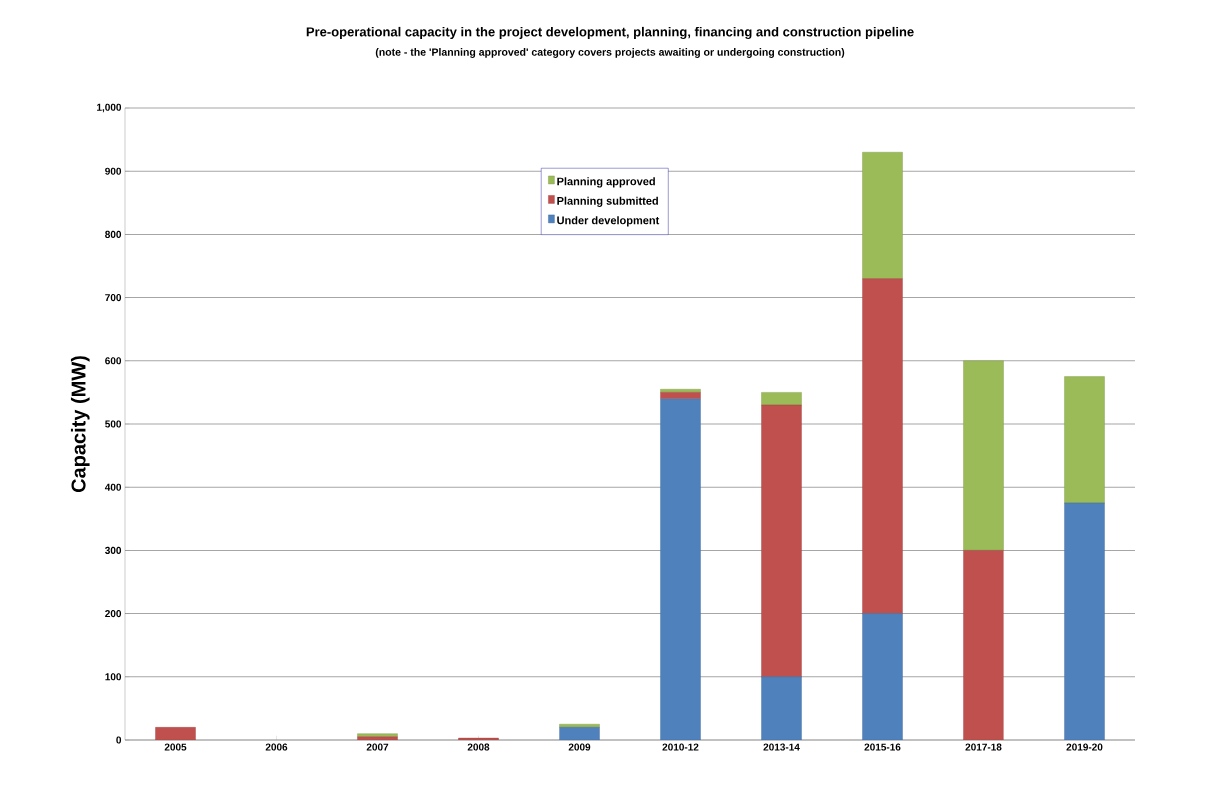 The image size is (1206, 789). What do you see at coordinates (608, 221) in the screenshot?
I see `legend-label: Under development` at bounding box center [608, 221].